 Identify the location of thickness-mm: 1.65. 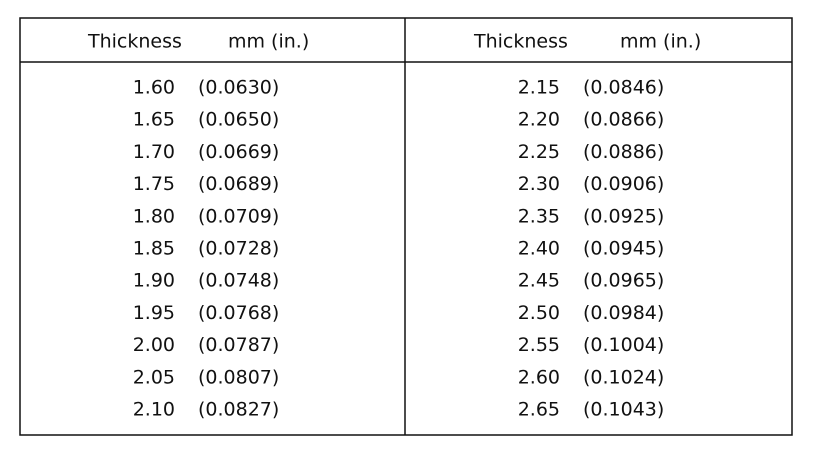
(154, 120).